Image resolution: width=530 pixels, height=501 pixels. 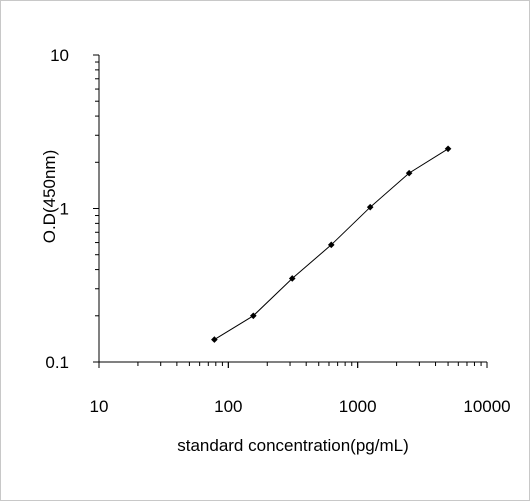 What do you see at coordinates (99, 406) in the screenshot?
I see `x-tick-label: 10` at bounding box center [99, 406].